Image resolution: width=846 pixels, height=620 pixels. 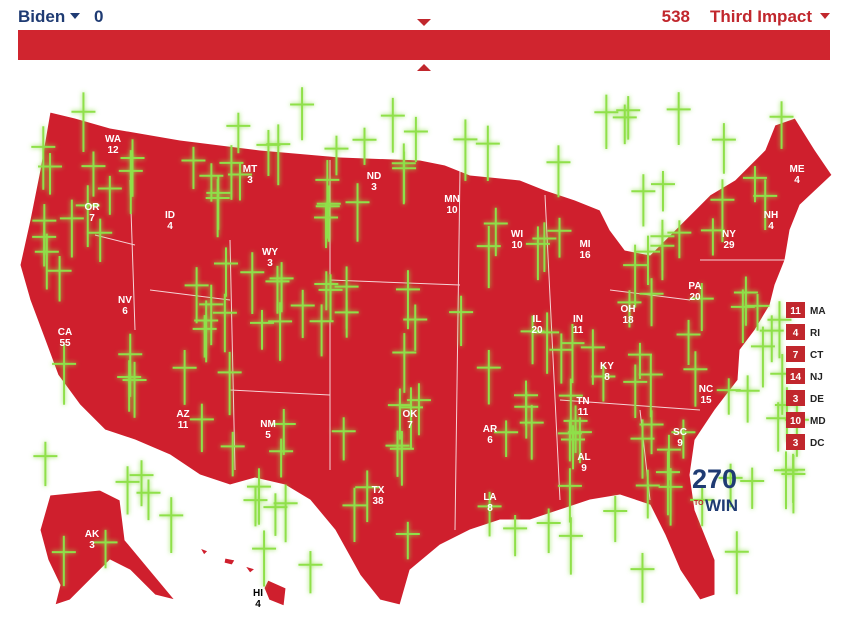 What do you see at coordinates (628, 320) in the screenshot?
I see `state-votes: 18` at bounding box center [628, 320].